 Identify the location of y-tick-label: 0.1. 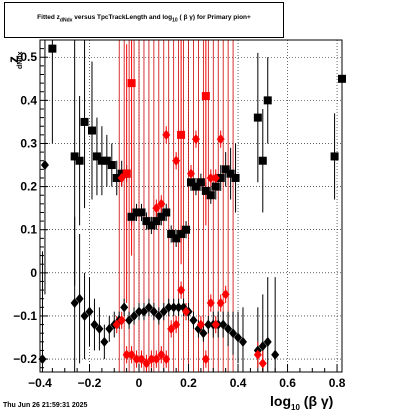
(28, 230).